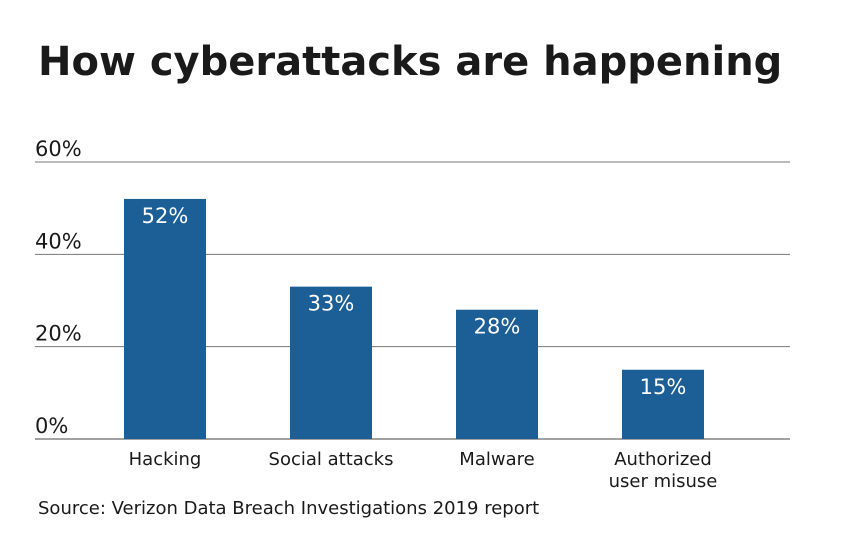 This screenshot has height=550, width=844. What do you see at coordinates (663, 387) in the screenshot?
I see `value-label: 15%` at bounding box center [663, 387].